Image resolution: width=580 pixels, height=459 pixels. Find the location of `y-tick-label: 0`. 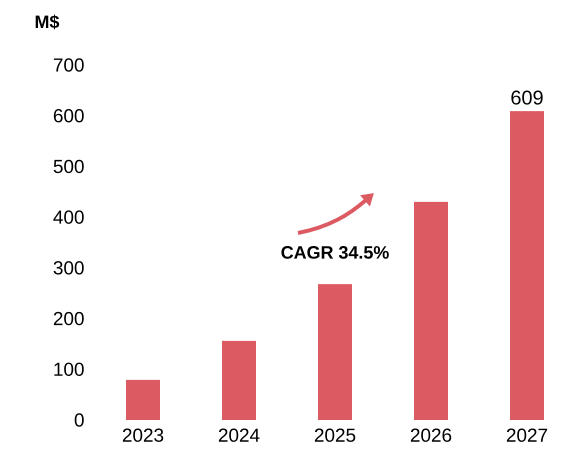

y-tick-label: 0 is located at coordinates (79, 420).